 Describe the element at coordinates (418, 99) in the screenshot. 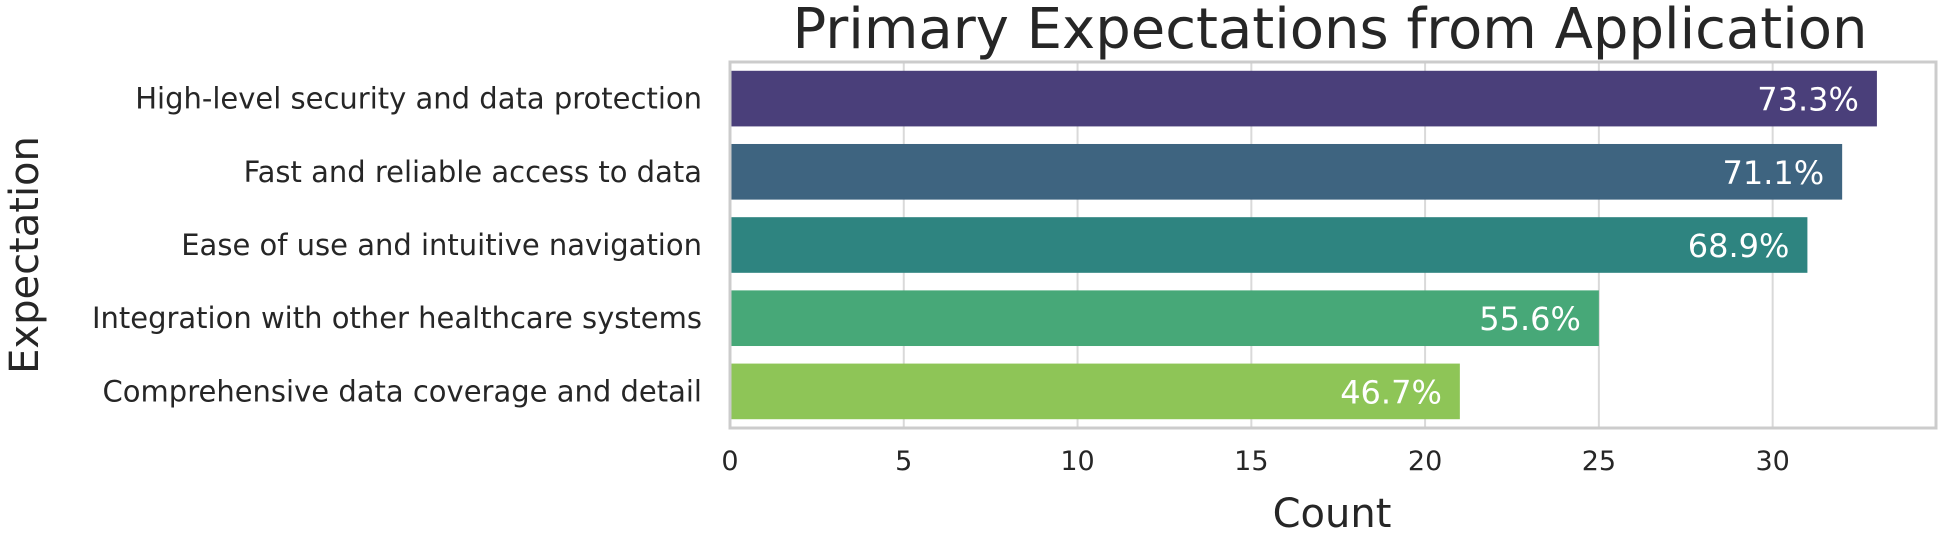

I see `category-label: High-level security and data protection` at that location.